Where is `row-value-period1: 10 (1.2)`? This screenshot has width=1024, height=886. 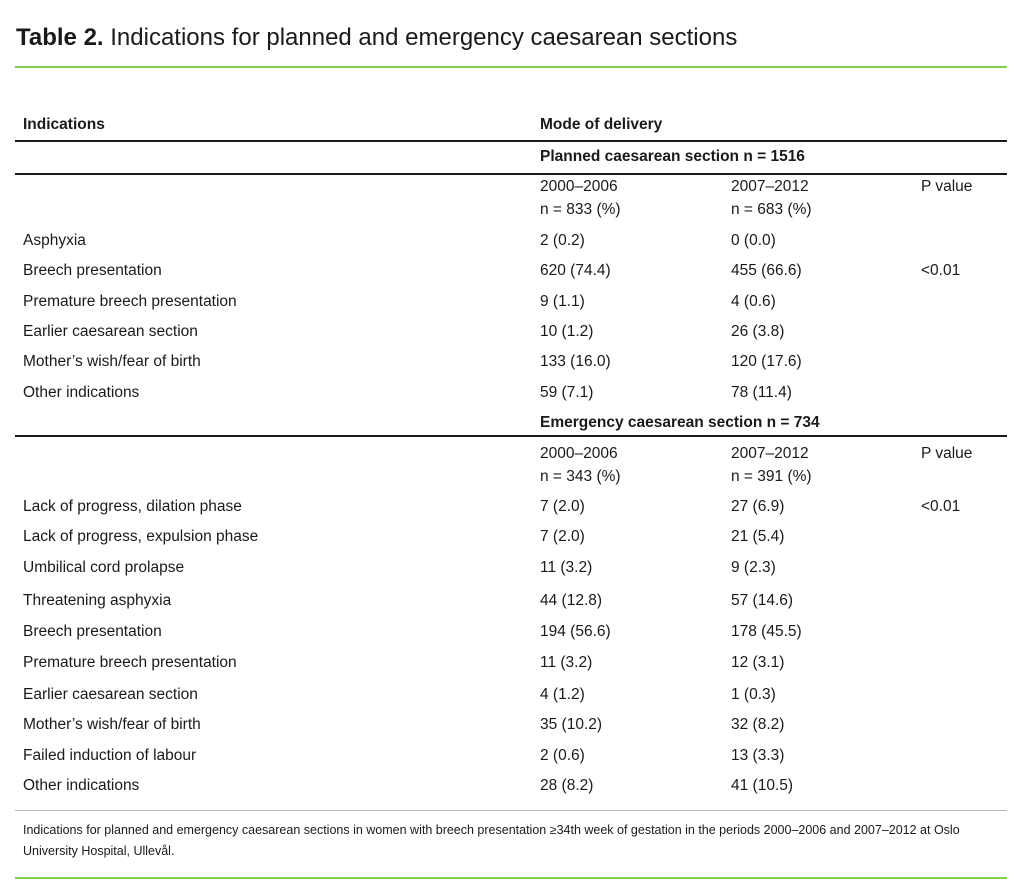
row-value-period1: 10 (1.2) is located at coordinates (567, 331).